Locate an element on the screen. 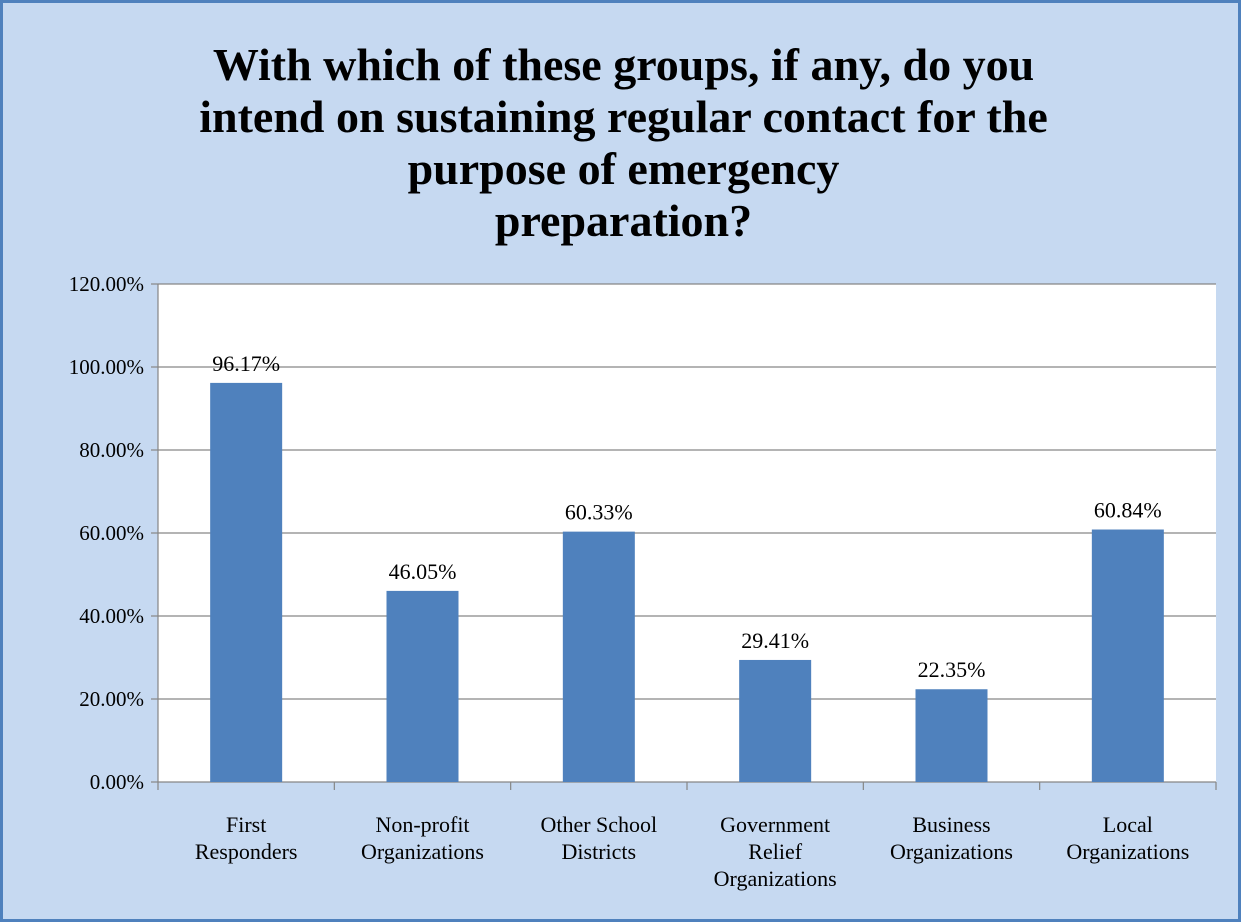 This screenshot has width=1241, height=922. y-tick-label: 80.00% is located at coordinates (111, 450).